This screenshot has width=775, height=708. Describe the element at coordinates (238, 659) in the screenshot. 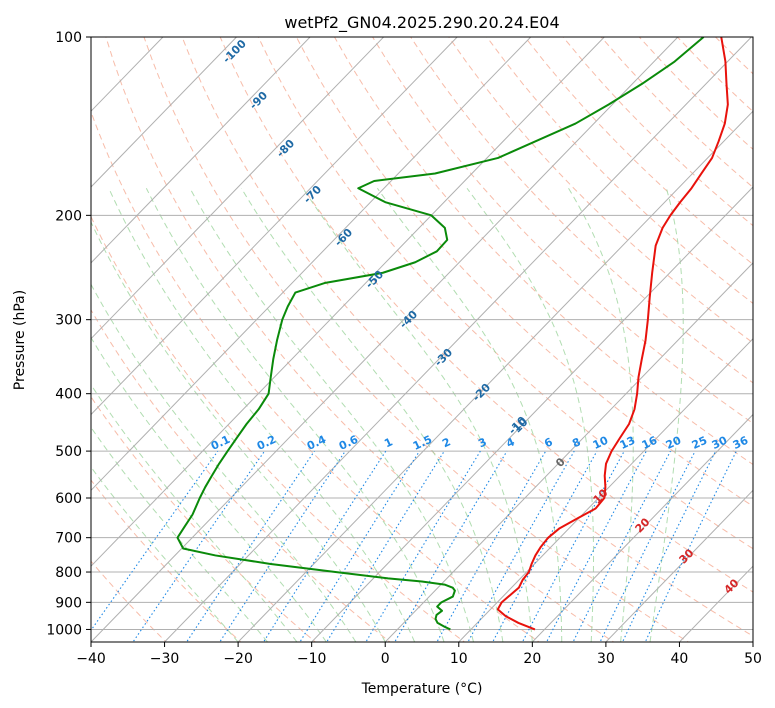

I see `x-tick-label: −20` at that location.